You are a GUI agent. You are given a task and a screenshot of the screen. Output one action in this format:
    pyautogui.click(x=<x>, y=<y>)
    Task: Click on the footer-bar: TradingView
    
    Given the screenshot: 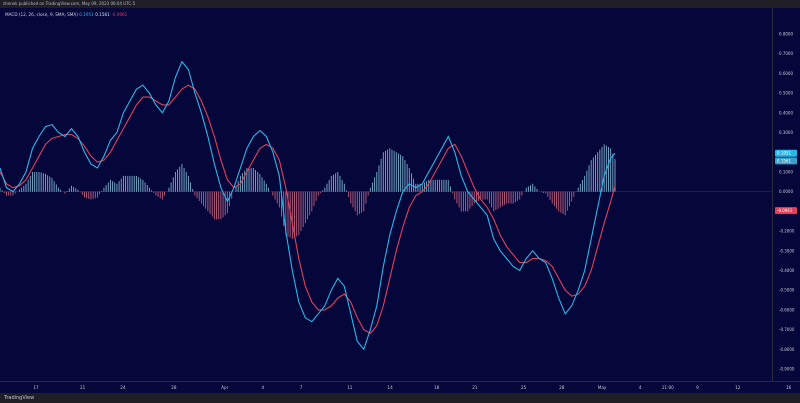 What is the action you would take?
    pyautogui.click(x=400, y=398)
    